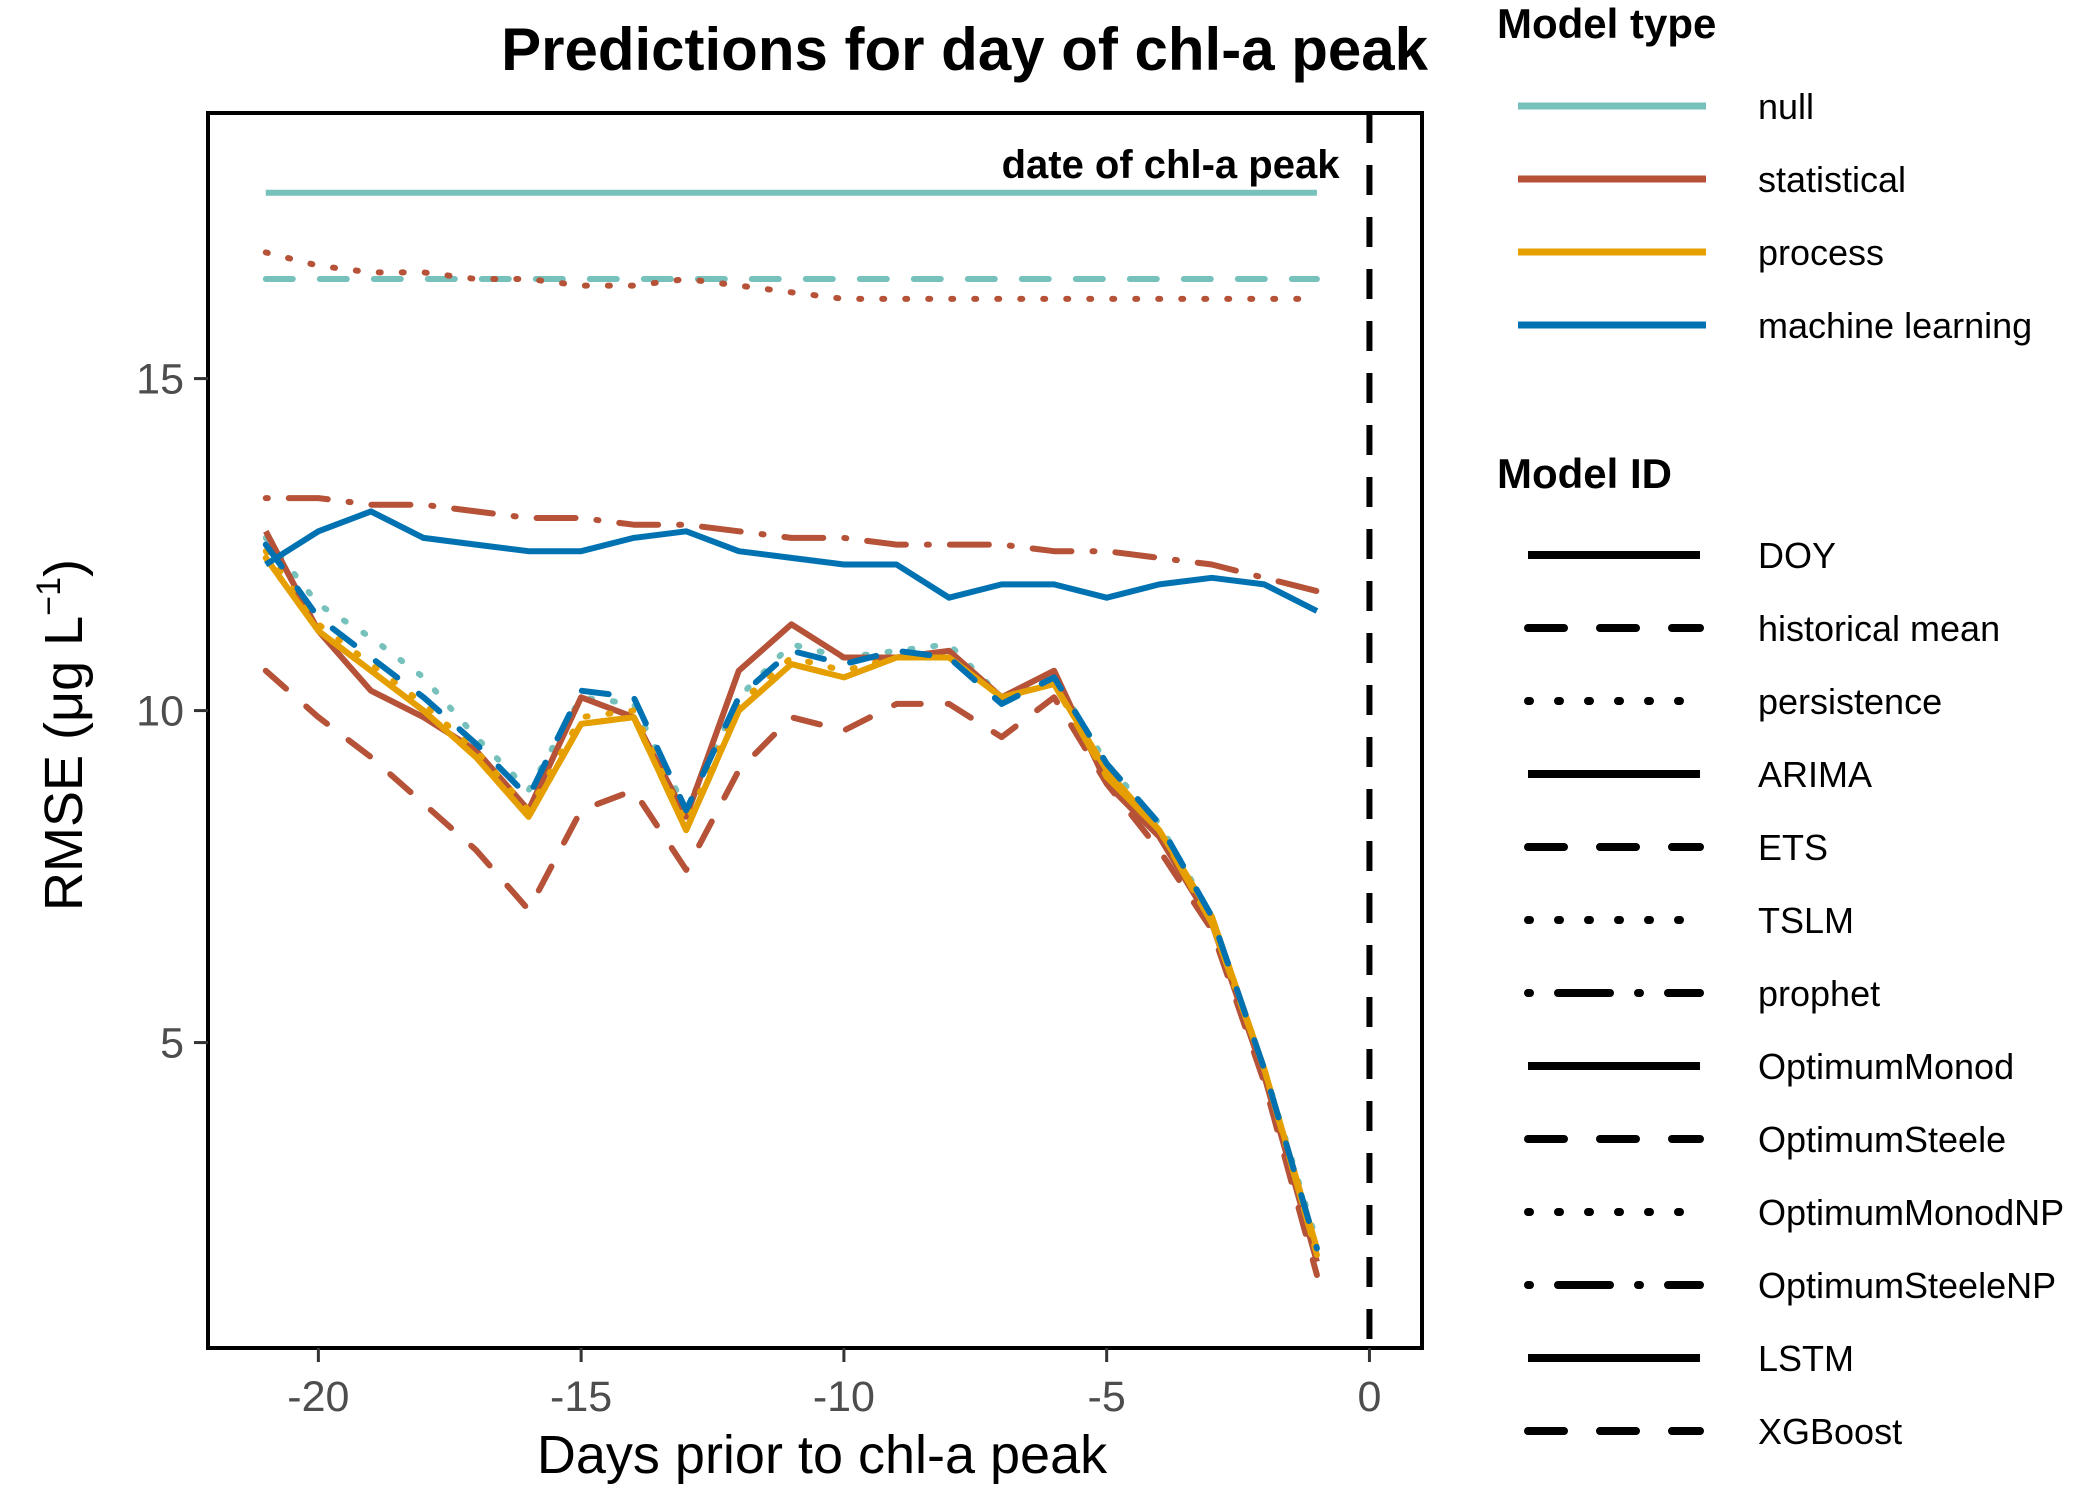  What do you see at coordinates (64, 568) in the screenshot?
I see `y-axis-title-close: )` at bounding box center [64, 568].